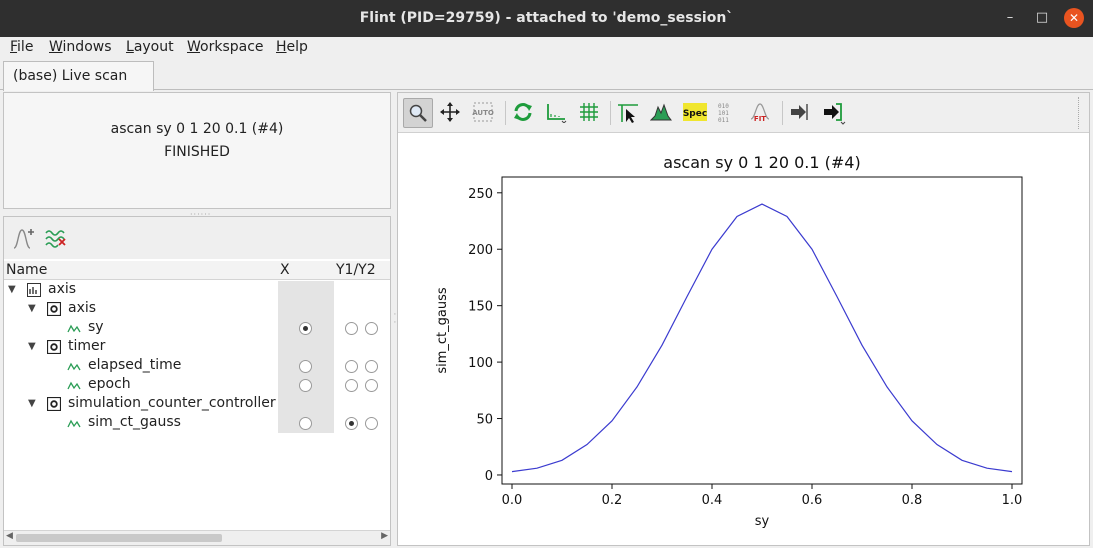  What do you see at coordinates (80, 47) in the screenshot?
I see `menu-windows: Windows` at bounding box center [80, 47].